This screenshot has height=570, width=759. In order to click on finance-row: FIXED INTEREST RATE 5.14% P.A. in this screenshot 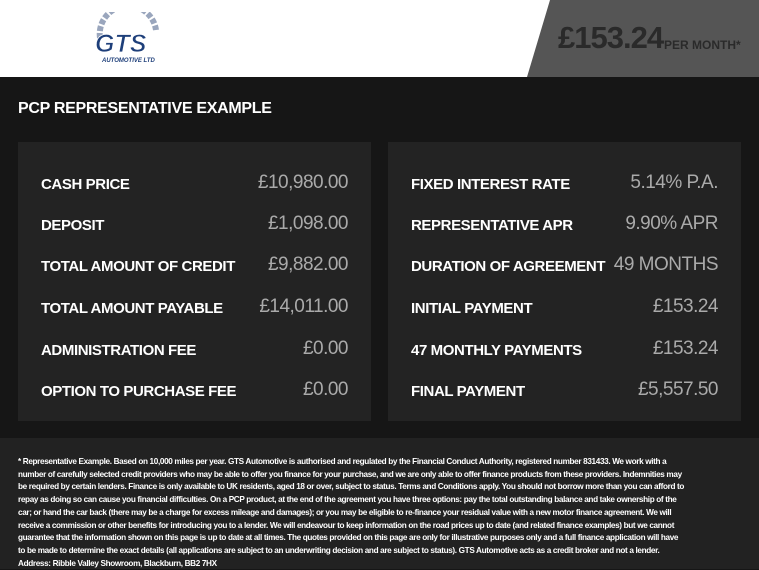, I will do `click(564, 184)`.